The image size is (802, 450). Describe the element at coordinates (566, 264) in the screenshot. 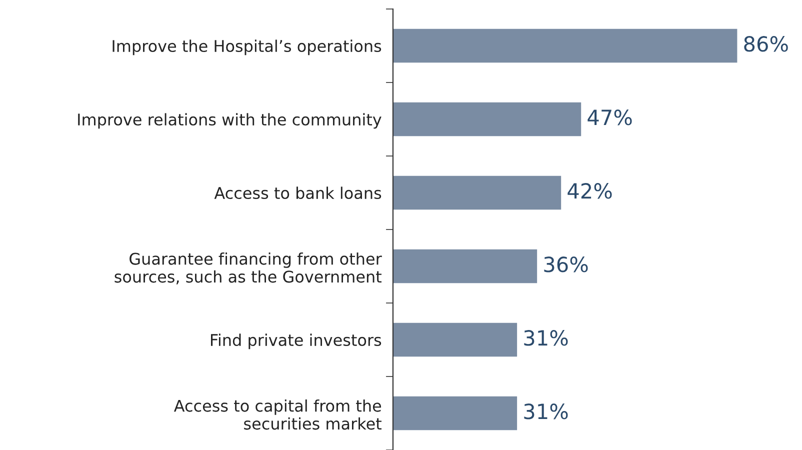

I see `data-label: 36%` at that location.